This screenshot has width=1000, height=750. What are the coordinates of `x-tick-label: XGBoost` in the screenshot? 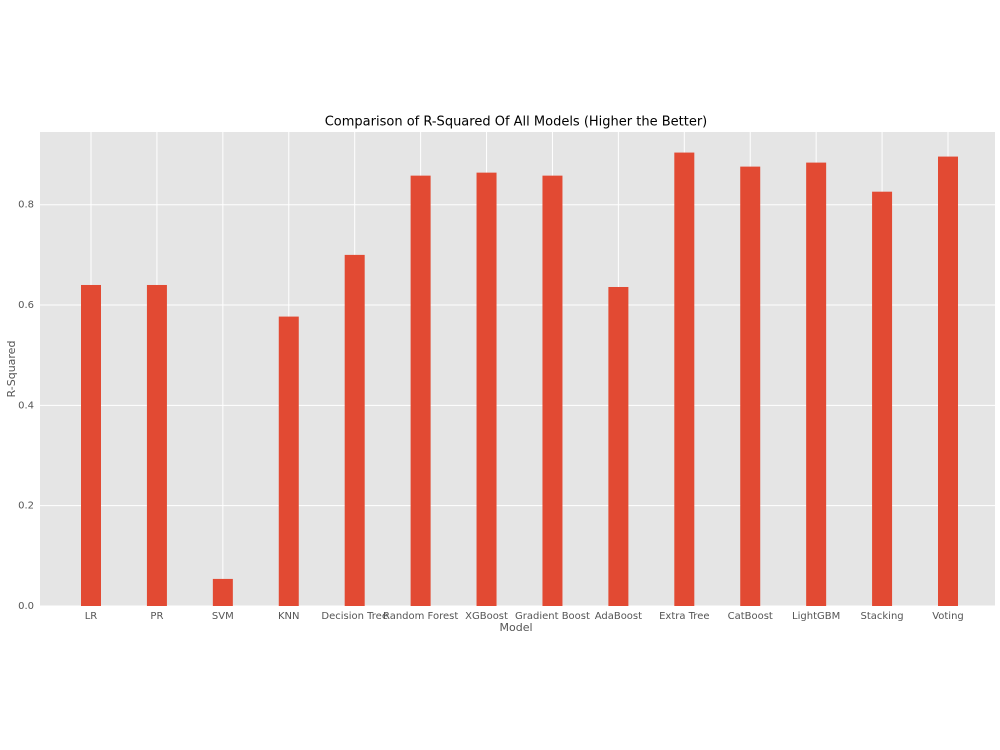 It's located at (486, 616).